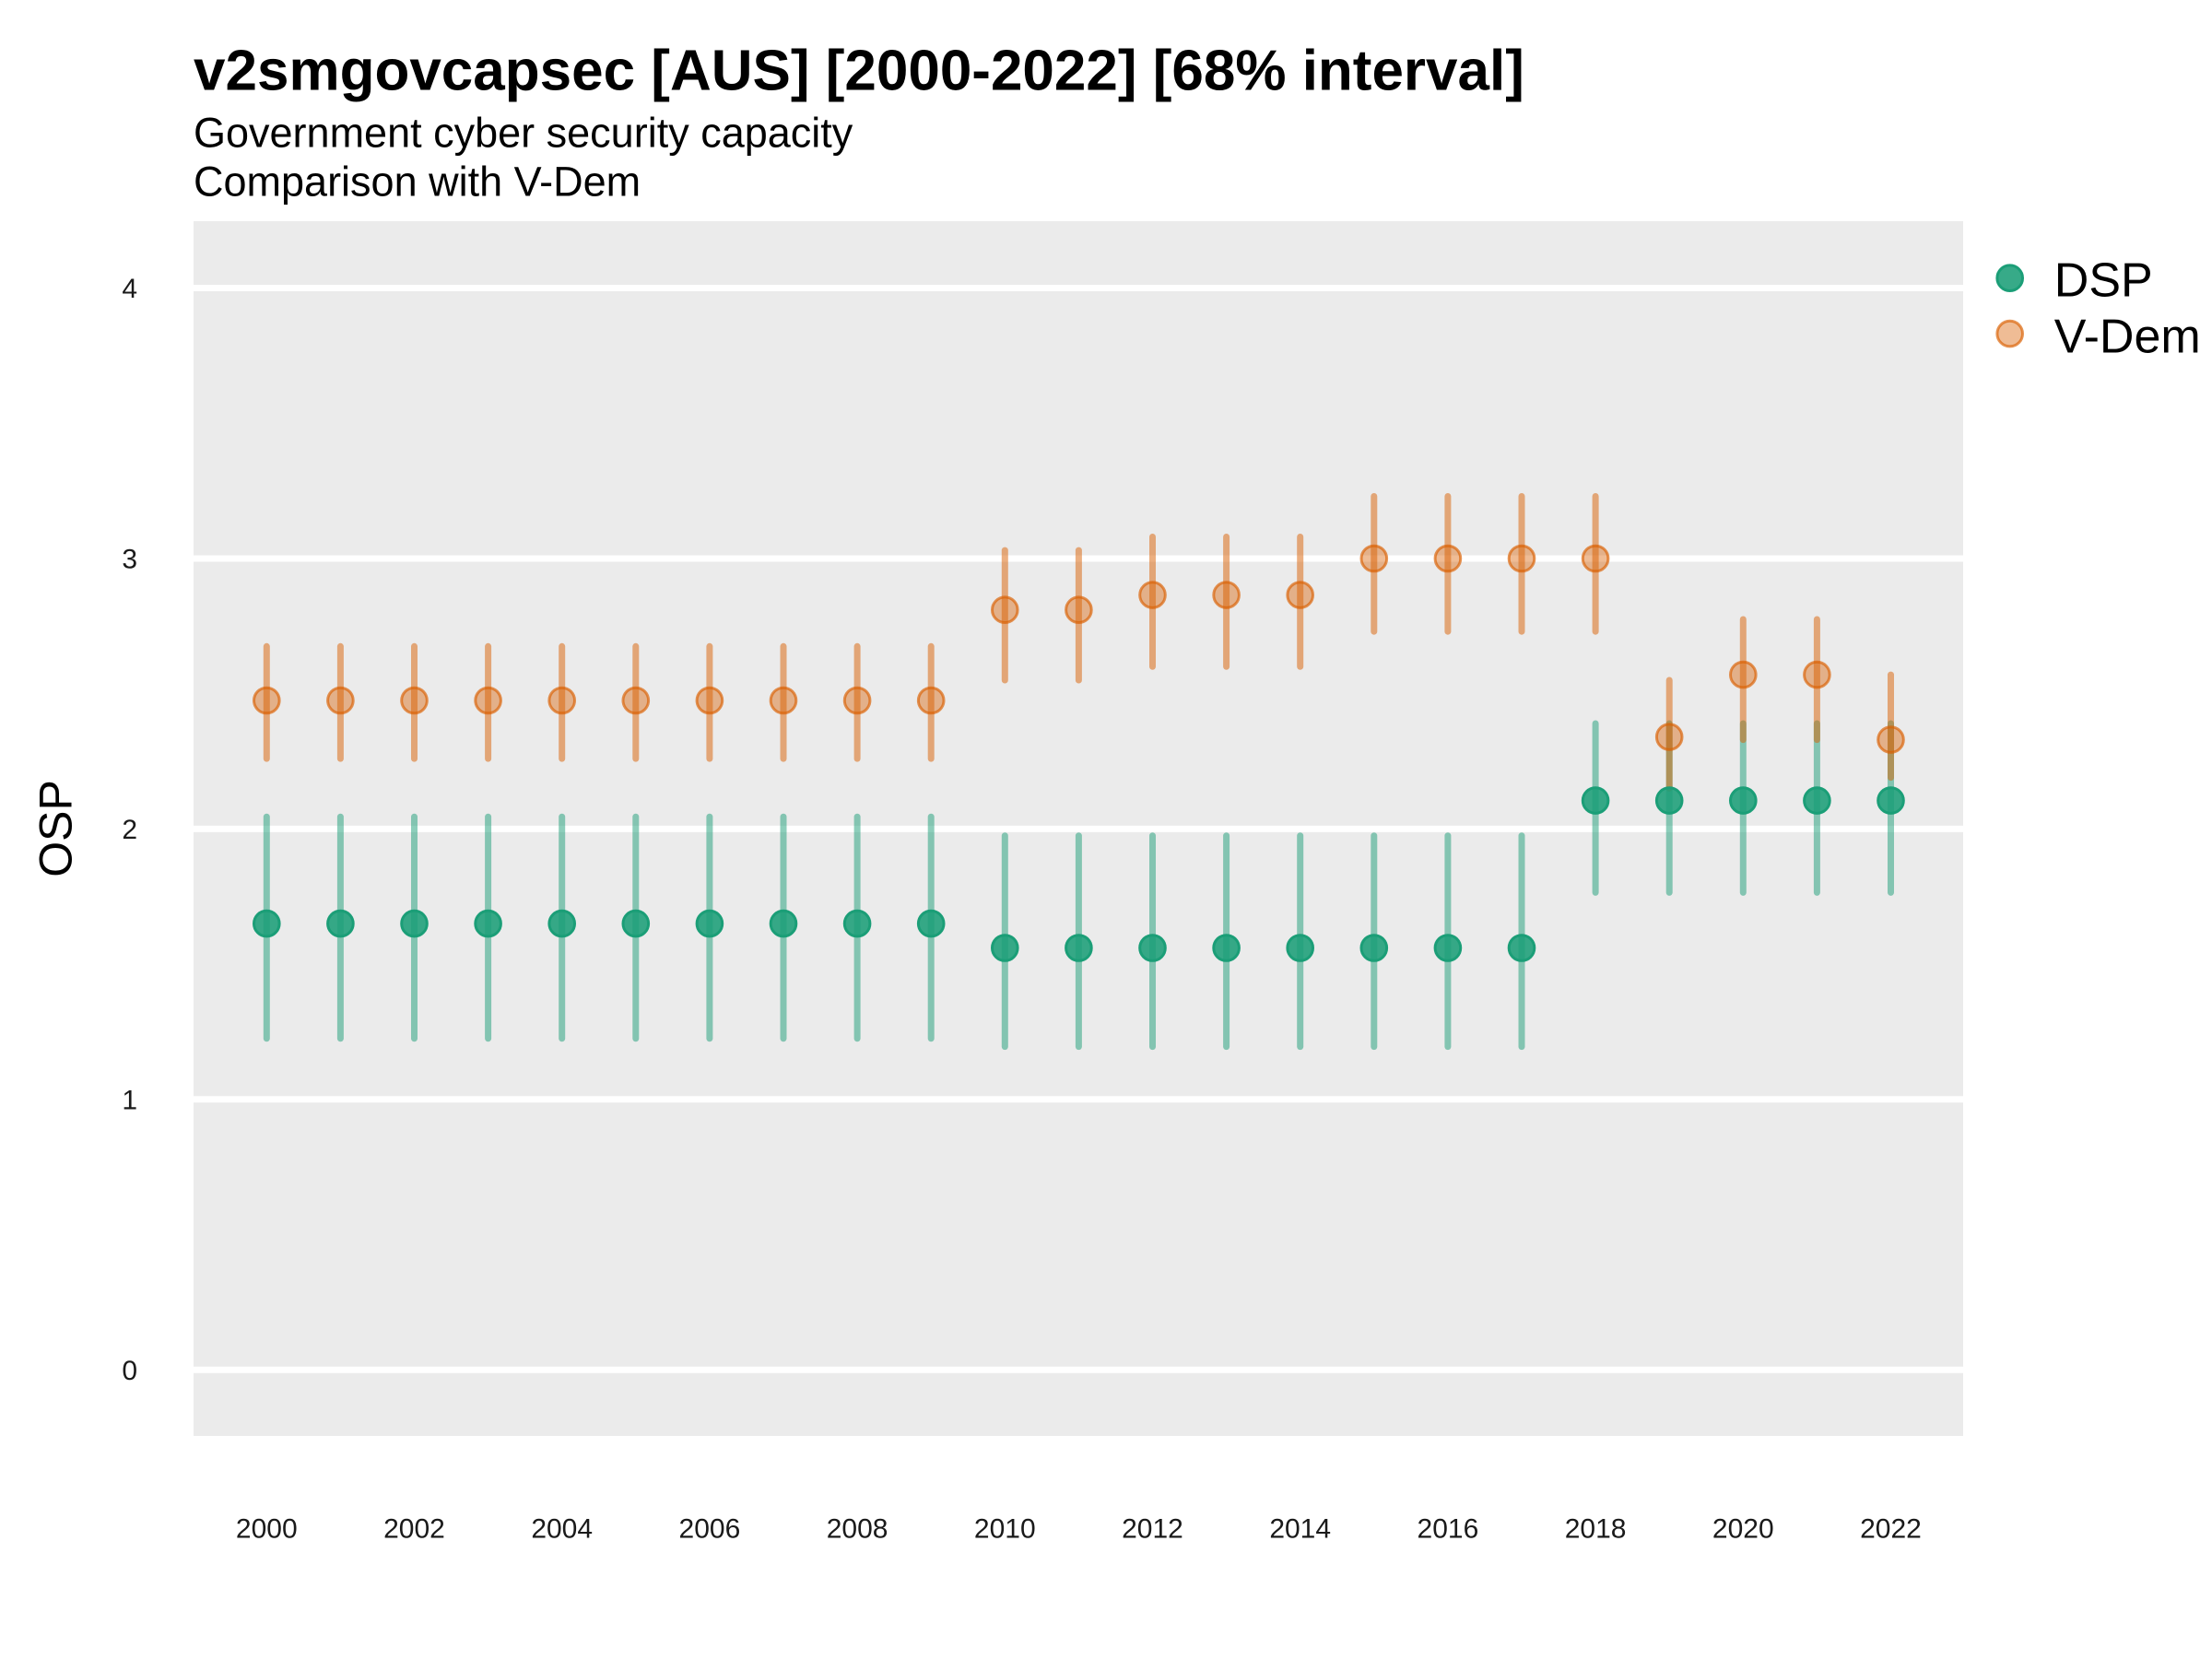 Image resolution: width=2212 pixels, height=1659 pixels. What do you see at coordinates (2103, 280) in the screenshot?
I see `svg-text: DSP` at bounding box center [2103, 280].